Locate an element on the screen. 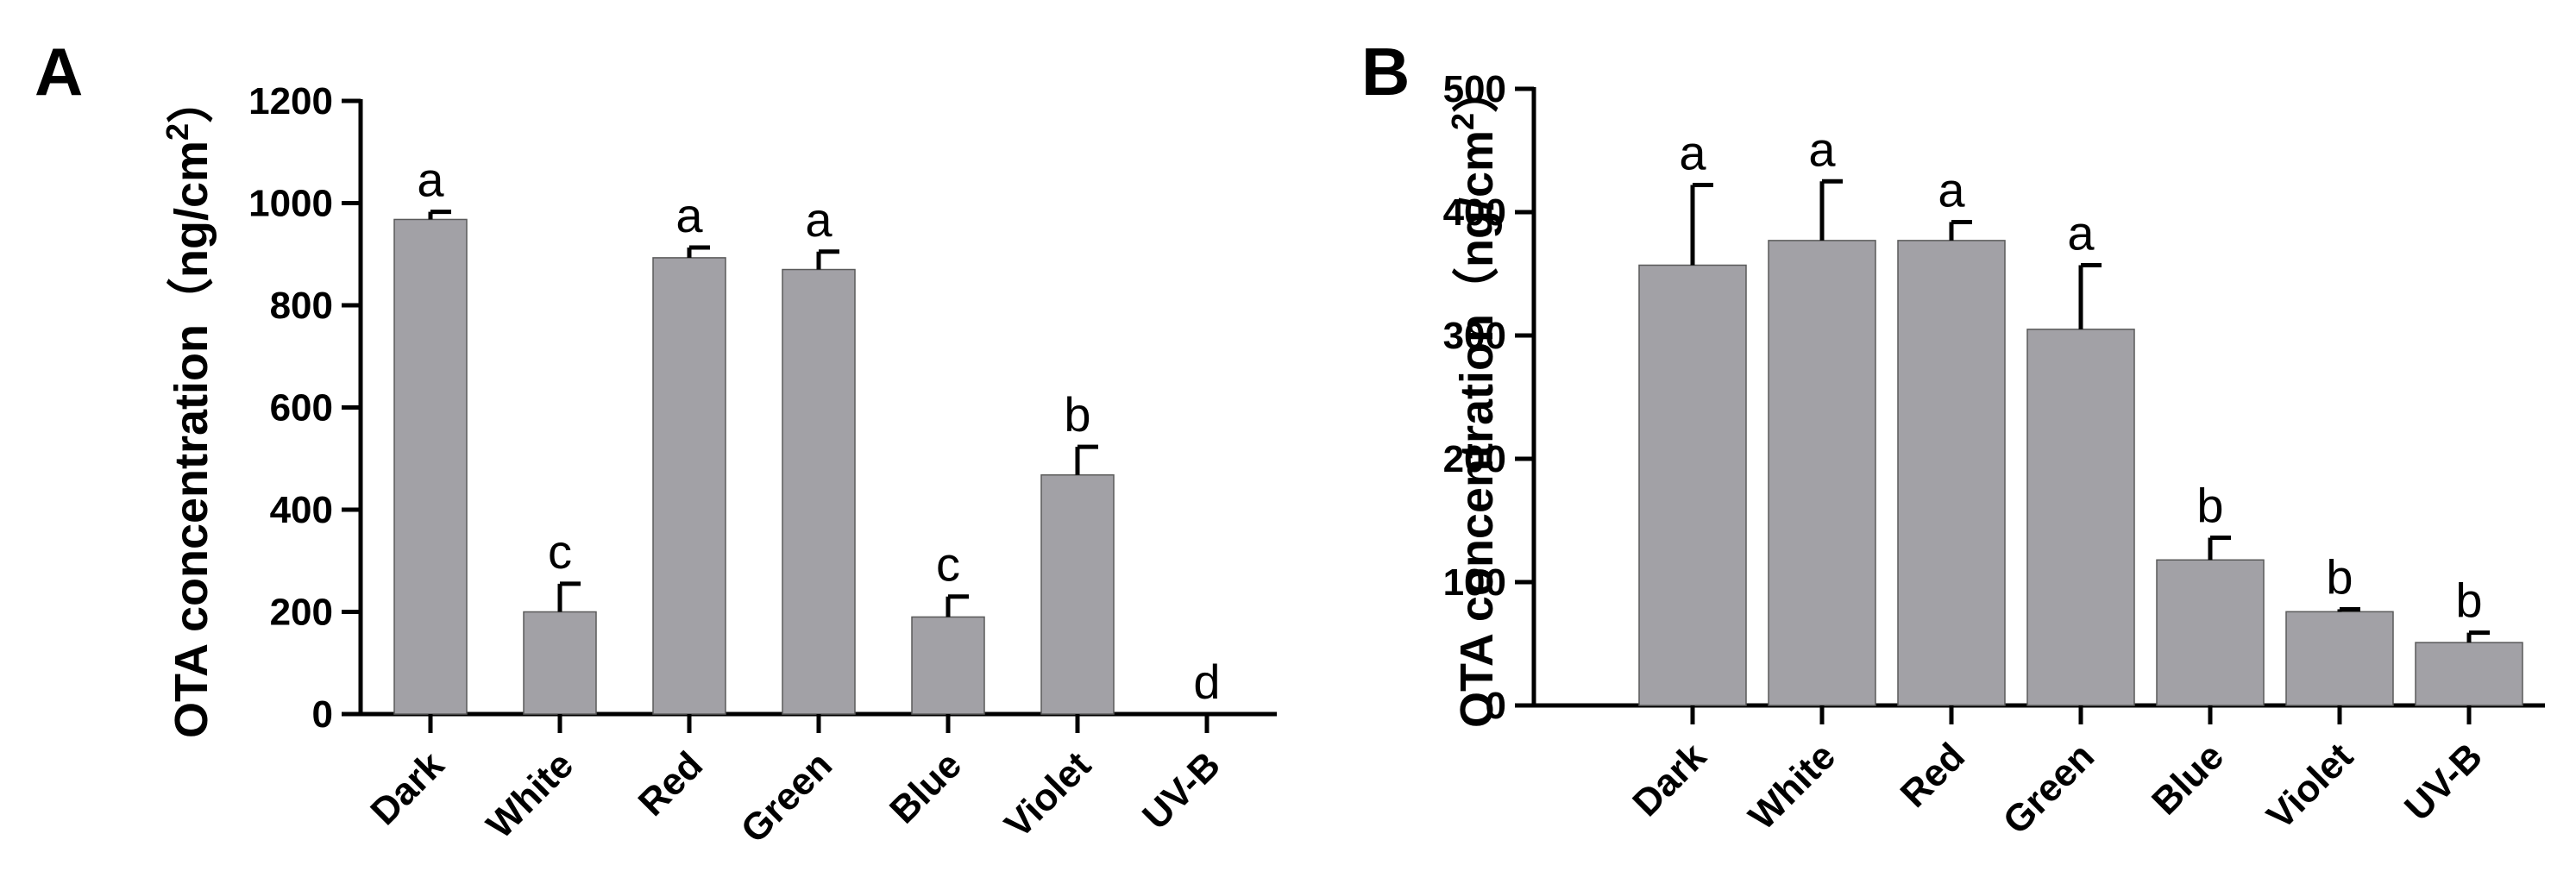  y-tick-label: 100 is located at coordinates (1474, 582).